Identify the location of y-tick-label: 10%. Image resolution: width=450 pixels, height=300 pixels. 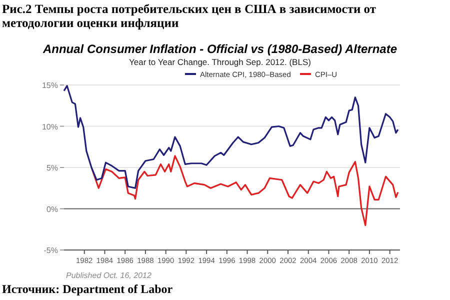
(50, 127).